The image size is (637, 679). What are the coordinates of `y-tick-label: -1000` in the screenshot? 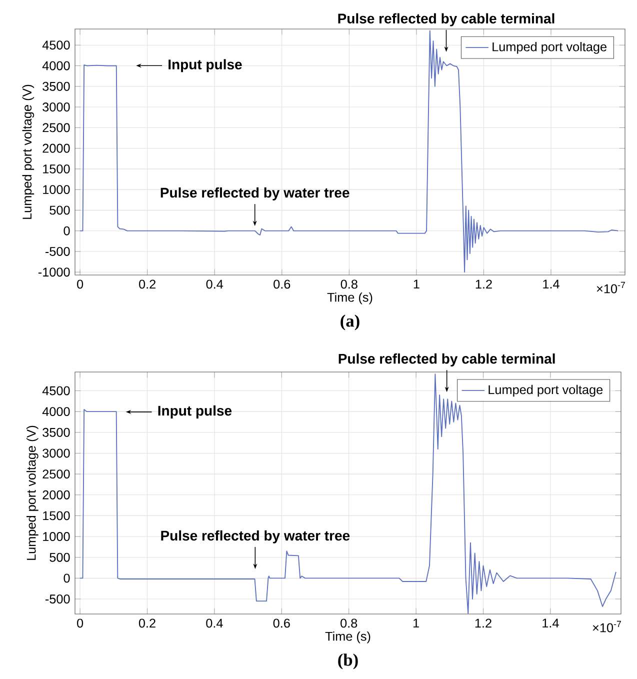 It's located at (54, 272).